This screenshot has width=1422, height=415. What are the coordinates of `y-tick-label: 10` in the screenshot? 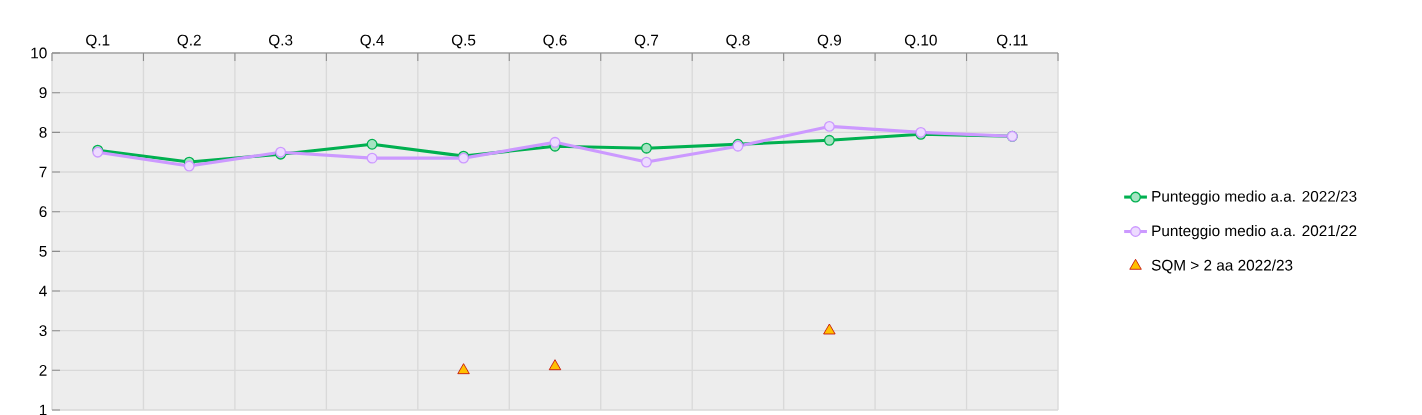 It's located at (39, 53).